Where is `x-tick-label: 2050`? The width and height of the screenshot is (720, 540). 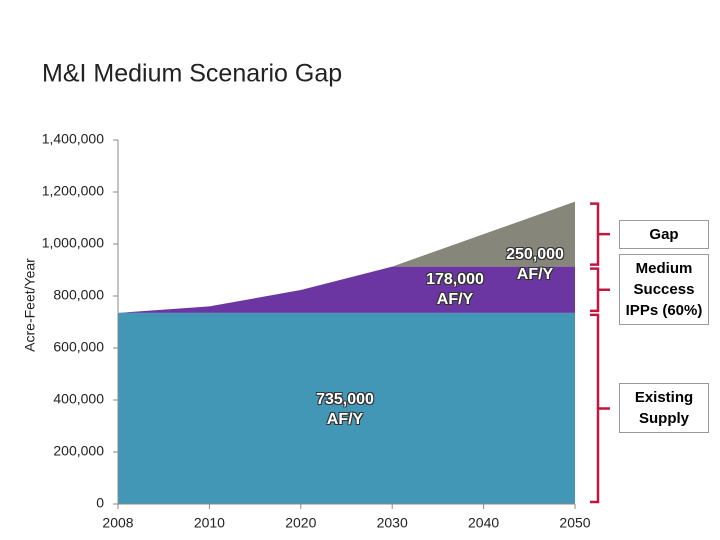 x-tick-label: 2050 is located at coordinates (574, 523).